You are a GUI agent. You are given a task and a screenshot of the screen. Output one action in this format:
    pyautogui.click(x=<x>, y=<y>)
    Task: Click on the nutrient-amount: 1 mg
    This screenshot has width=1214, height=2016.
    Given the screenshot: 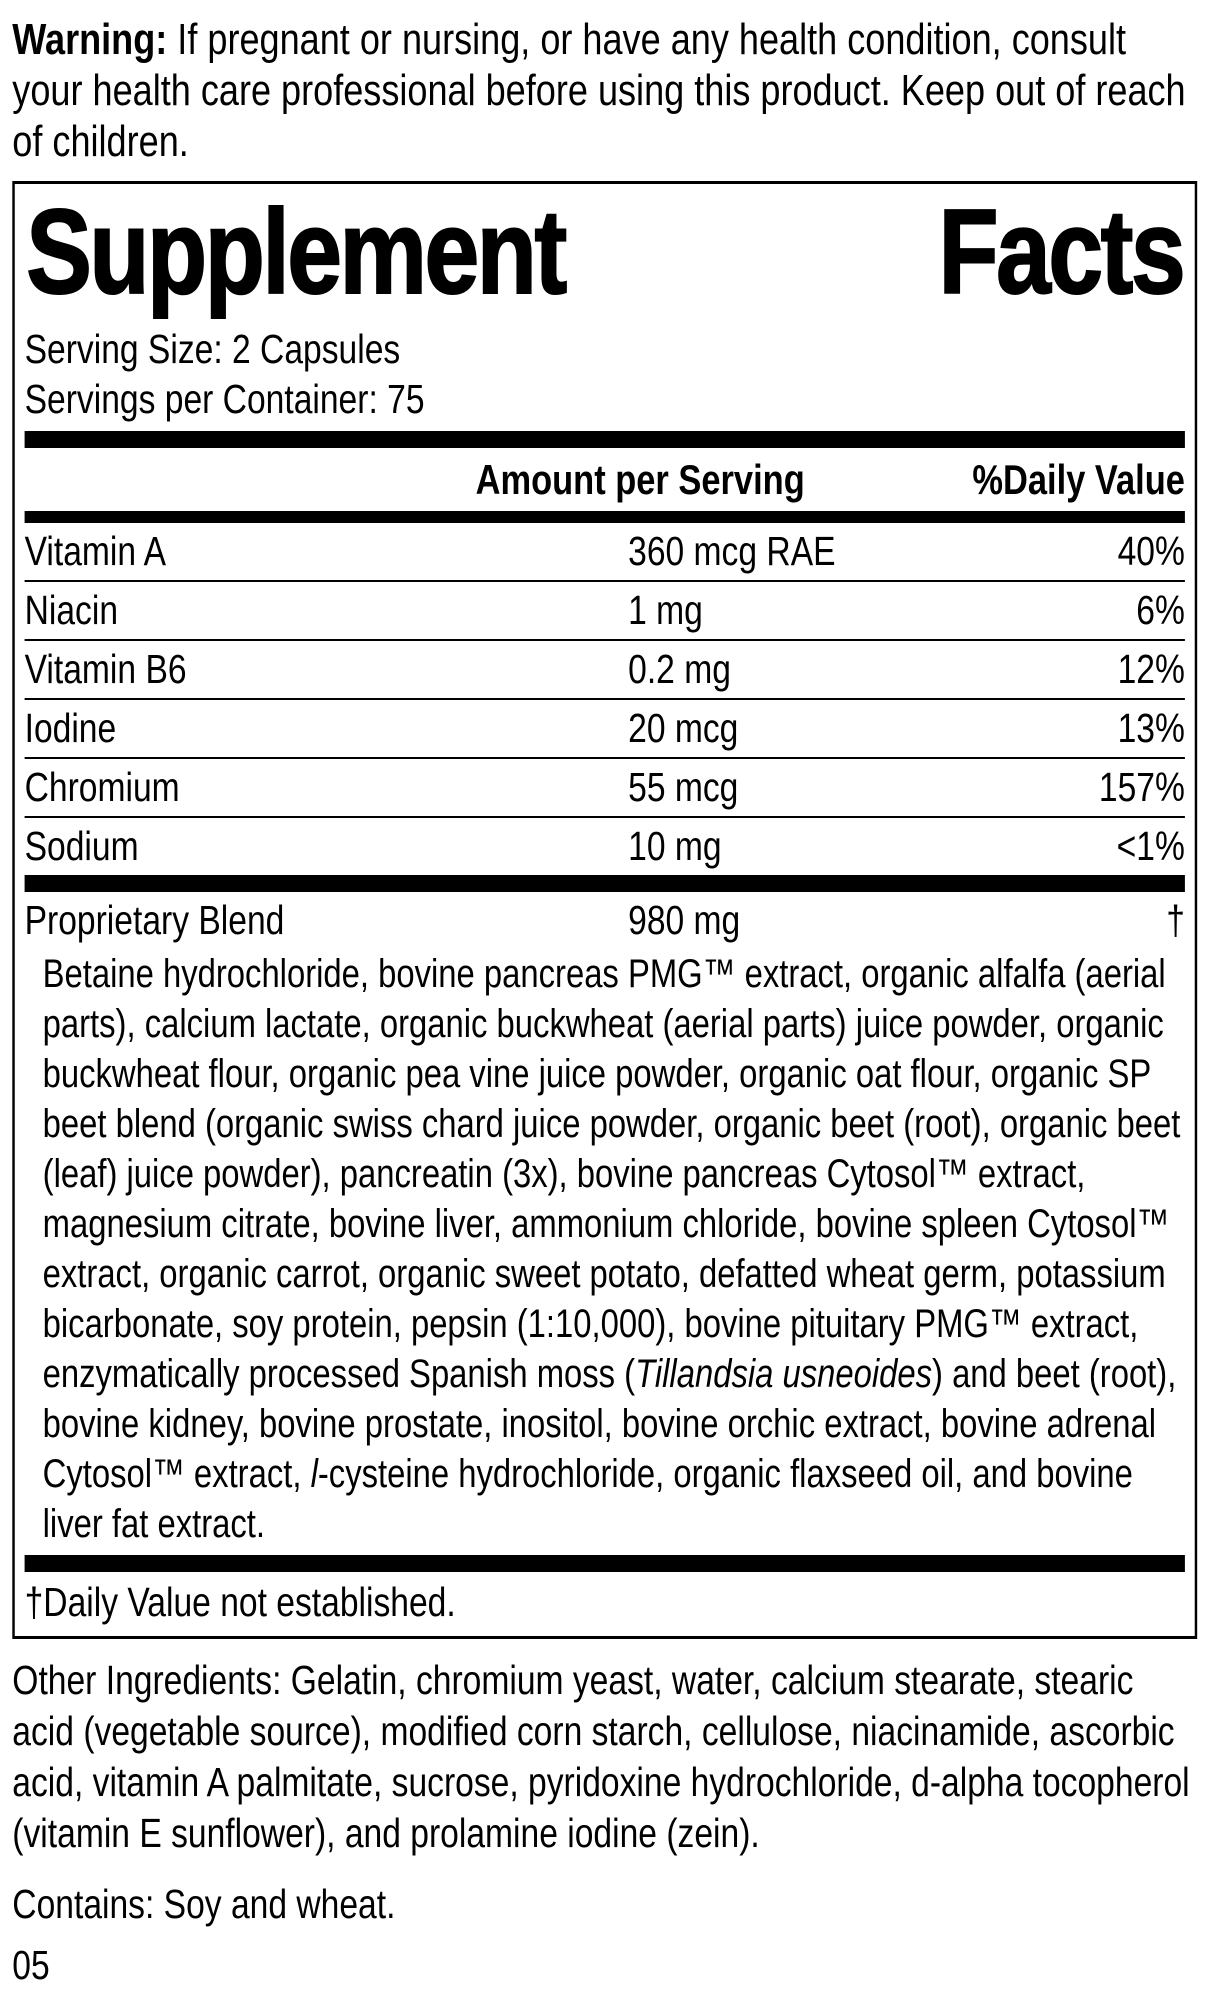 What is the action you would take?
    pyautogui.click(x=665, y=610)
    